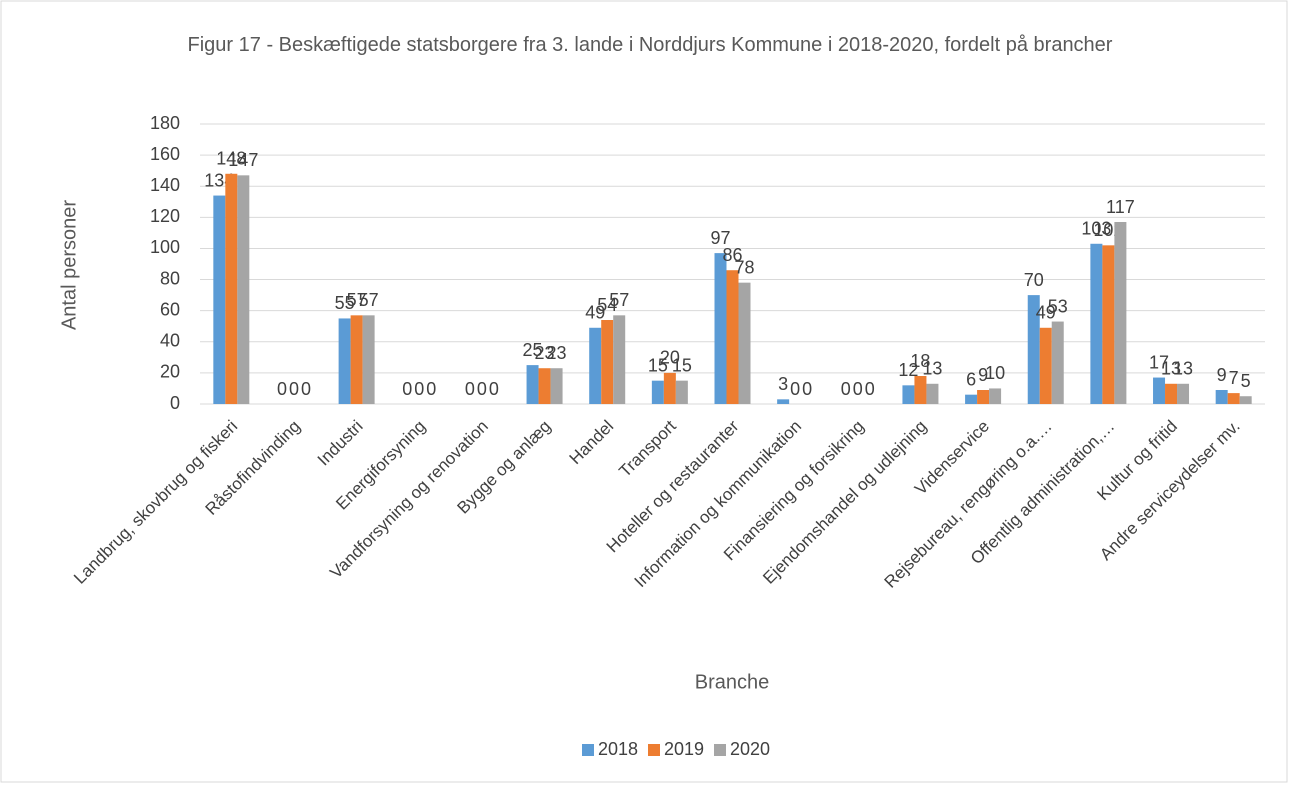 This screenshot has width=1291, height=785. I want to click on data-label: 10, so click(995, 373).